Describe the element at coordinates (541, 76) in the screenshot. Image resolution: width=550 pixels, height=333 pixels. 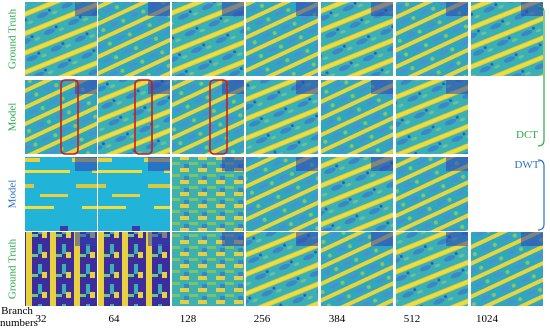
I see `dct-bracket` at that location.